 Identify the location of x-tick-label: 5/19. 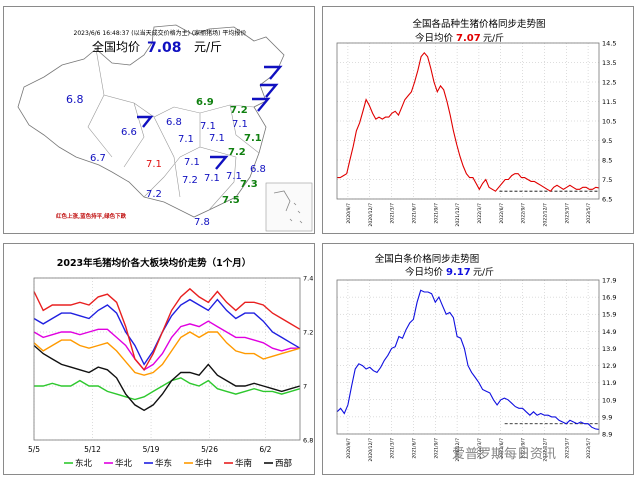
(151, 449).